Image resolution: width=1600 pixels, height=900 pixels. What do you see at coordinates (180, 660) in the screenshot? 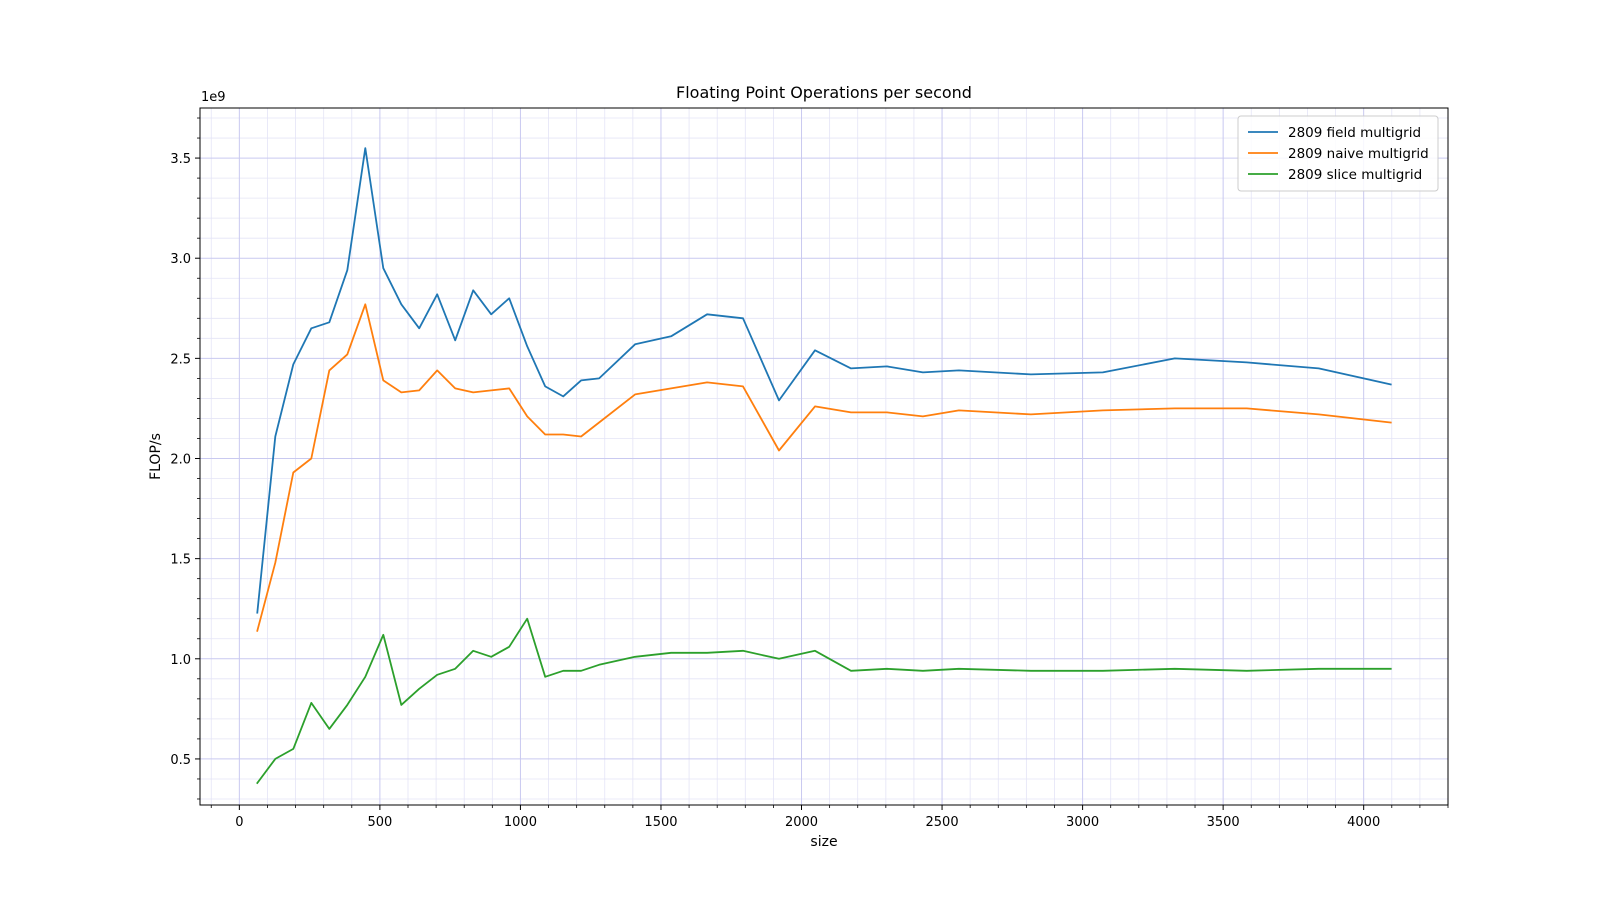
I see `y-tick-label: 1.0` at bounding box center [180, 660].